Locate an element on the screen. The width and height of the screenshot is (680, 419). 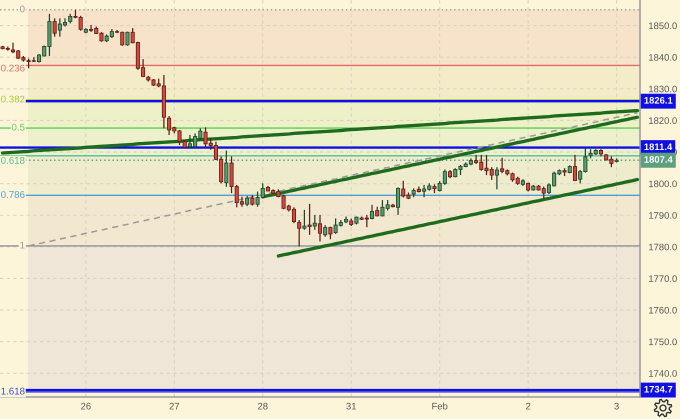
annotation: 0.786 is located at coordinates (13, 194).